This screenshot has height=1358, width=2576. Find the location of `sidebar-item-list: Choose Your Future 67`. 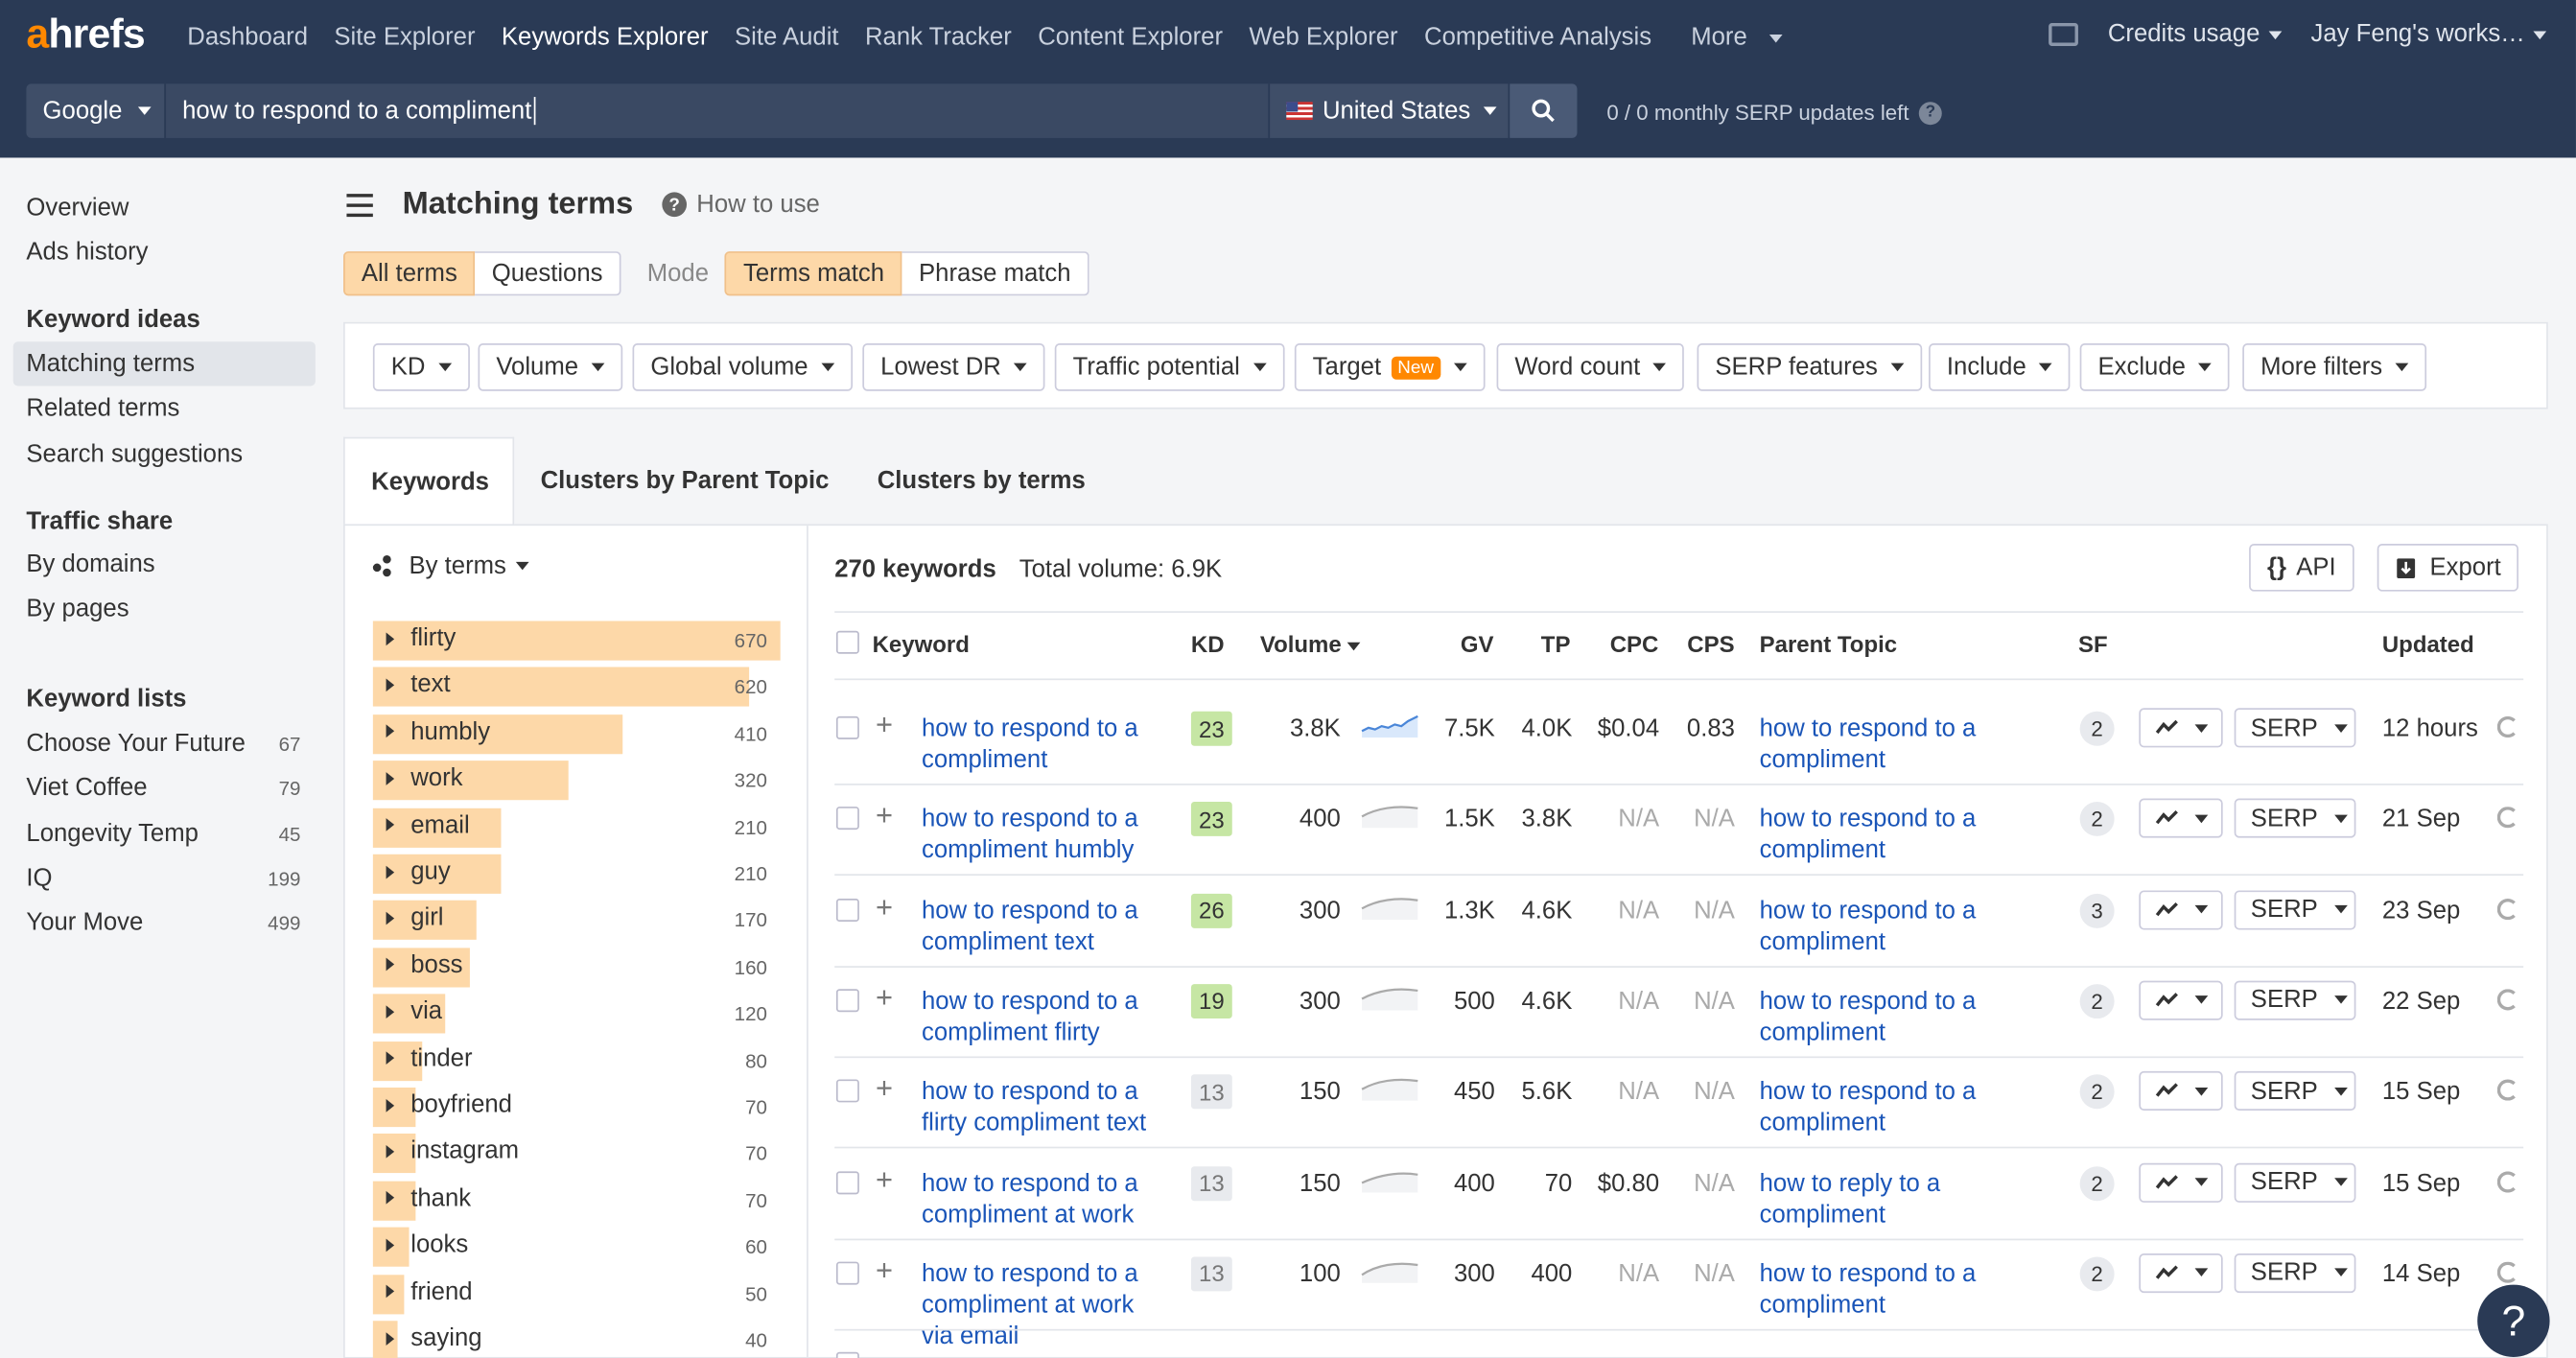

sidebar-item-list: Choose Your Future 67 is located at coordinates (164, 743).